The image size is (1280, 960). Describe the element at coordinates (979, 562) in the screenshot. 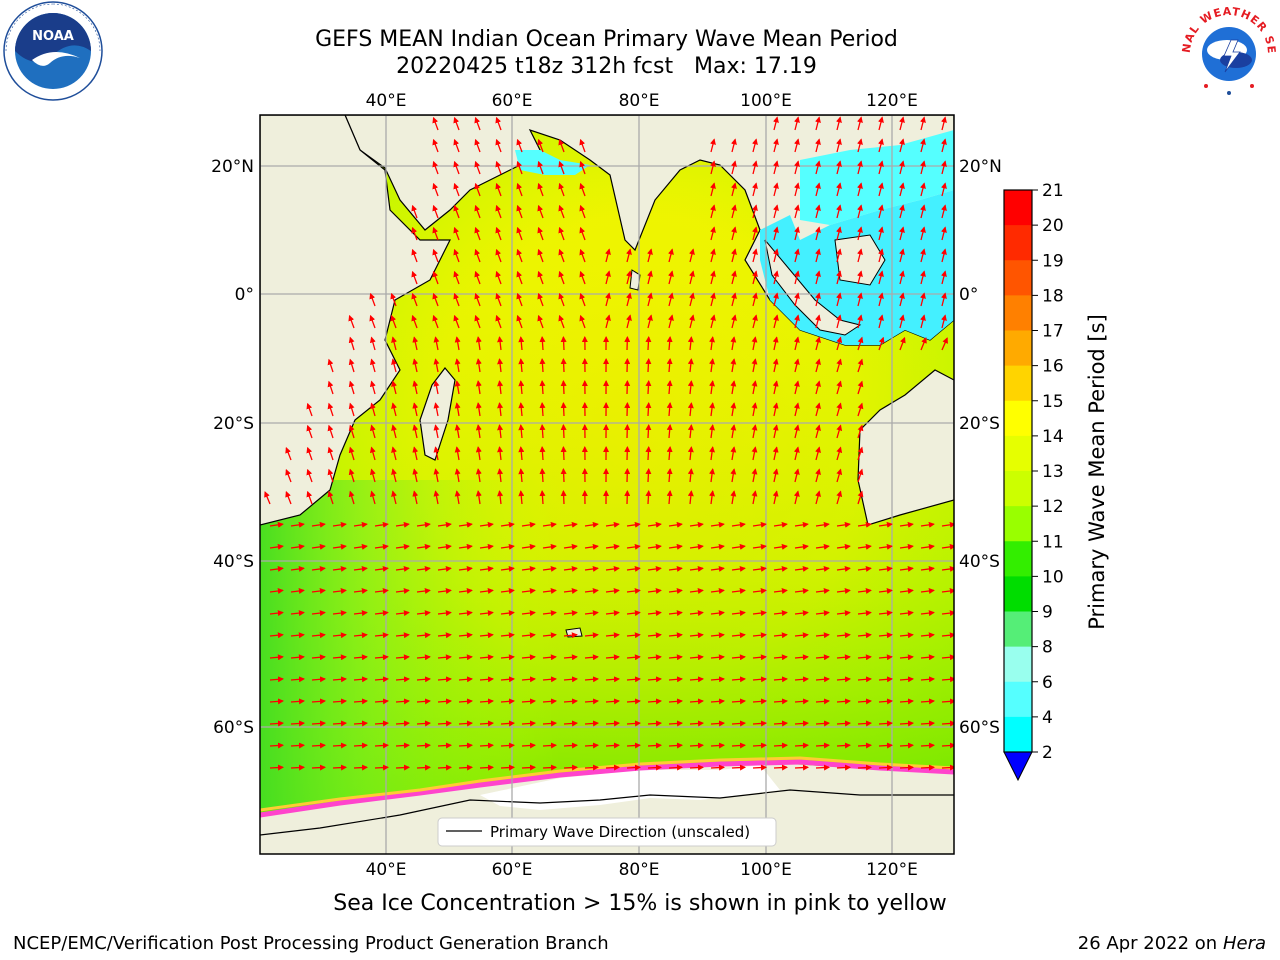

I see `lat-tick-right-40s: 40°S` at that location.